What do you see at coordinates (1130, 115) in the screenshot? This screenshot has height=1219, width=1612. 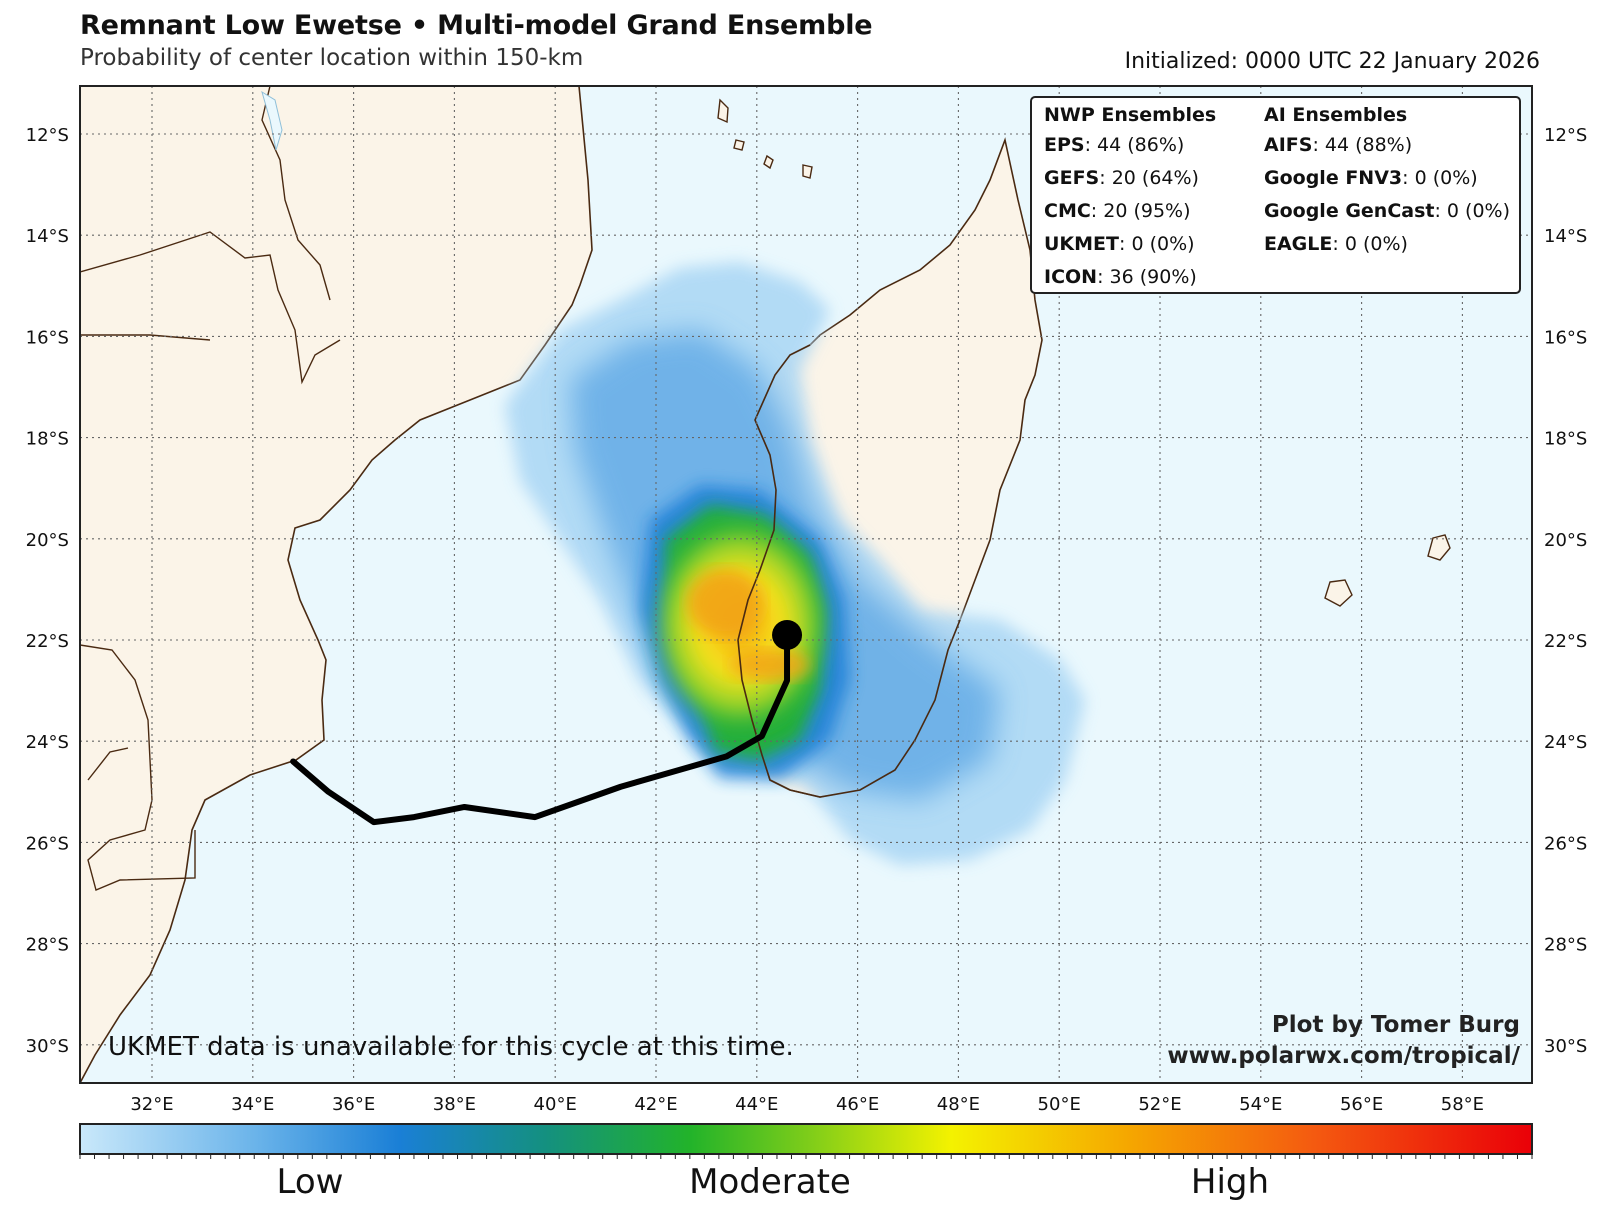 I see `nwp-ensembles-title: NWP Ensembles` at bounding box center [1130, 115].